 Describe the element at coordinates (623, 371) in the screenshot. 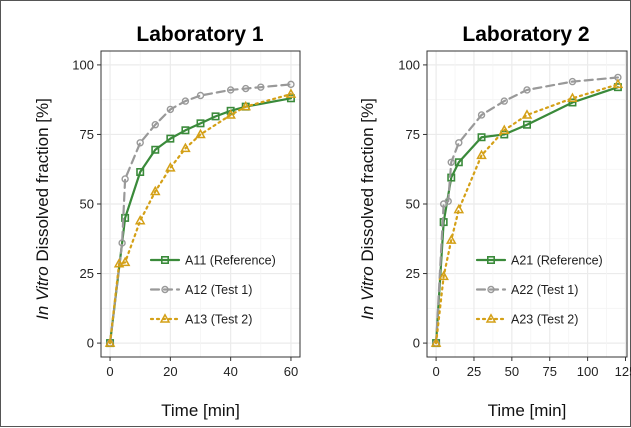

I see `x-tick-label: 125` at that location.